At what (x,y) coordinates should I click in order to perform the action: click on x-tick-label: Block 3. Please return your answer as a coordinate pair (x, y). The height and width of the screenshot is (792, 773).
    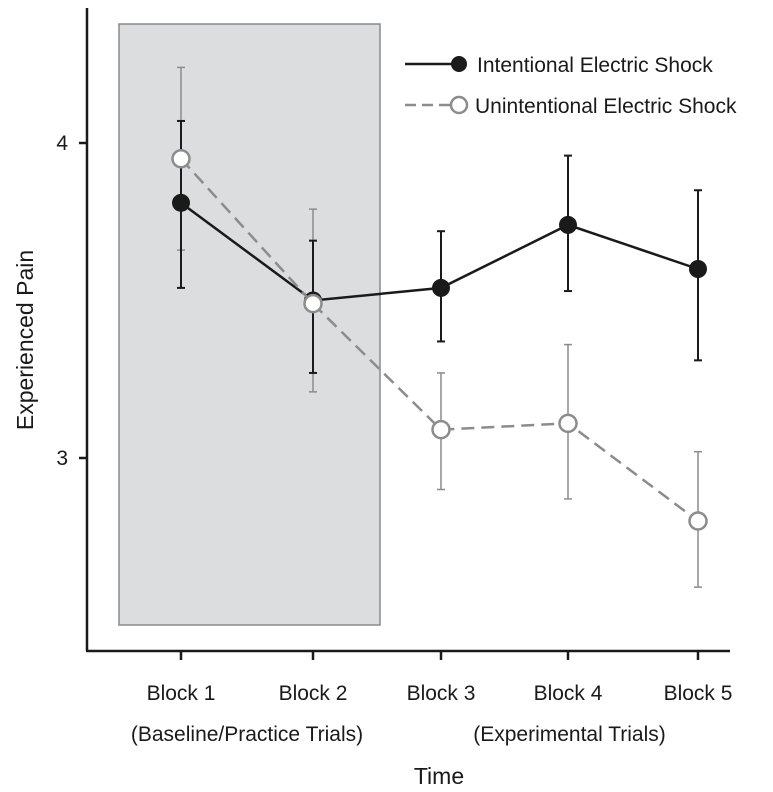
    Looking at the image, I should click on (441, 693).